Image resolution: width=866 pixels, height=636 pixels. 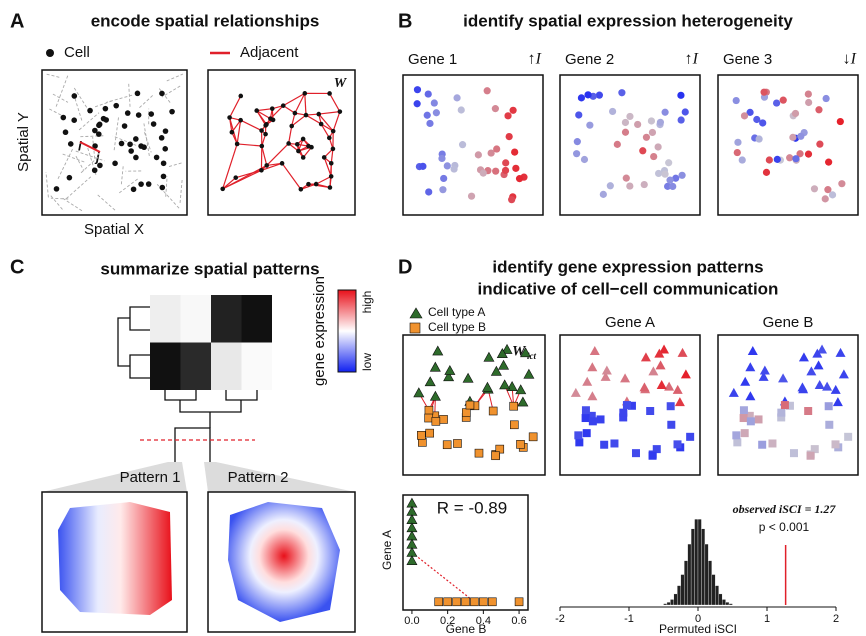 I want to click on y-axis-label: Spatial Y, so click(x=23, y=142).